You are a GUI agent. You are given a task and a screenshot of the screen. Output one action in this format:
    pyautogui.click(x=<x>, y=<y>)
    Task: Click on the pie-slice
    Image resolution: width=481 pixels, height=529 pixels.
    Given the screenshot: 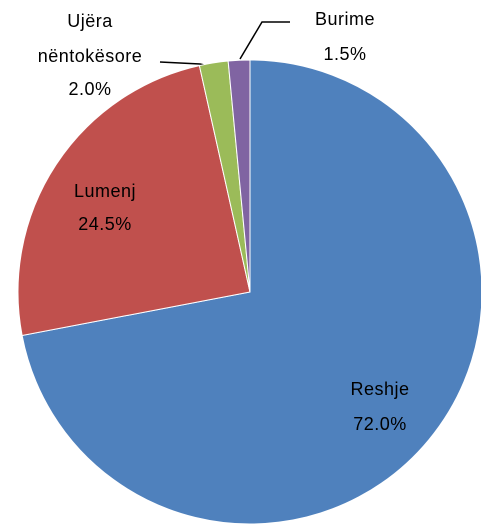 What is the action you would take?
    pyautogui.click(x=239, y=176)
    